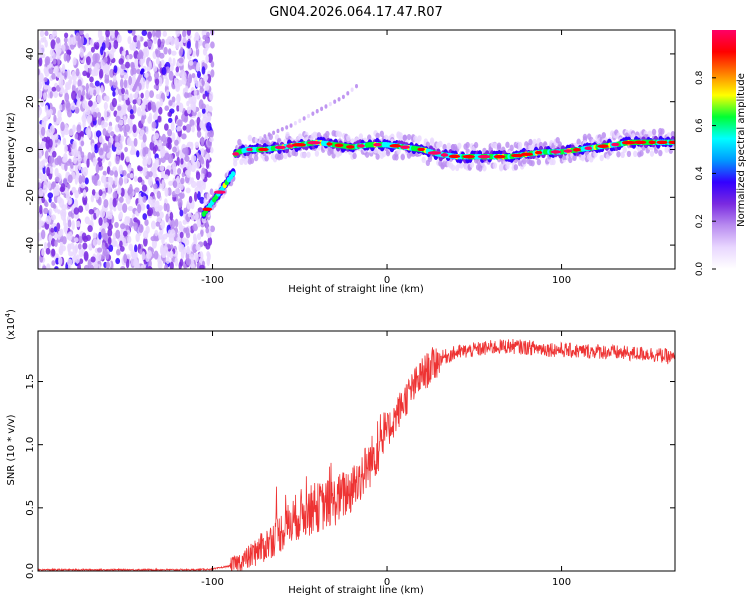  I want to click on colorbar-tick-label: 0.8, so click(700, 77).